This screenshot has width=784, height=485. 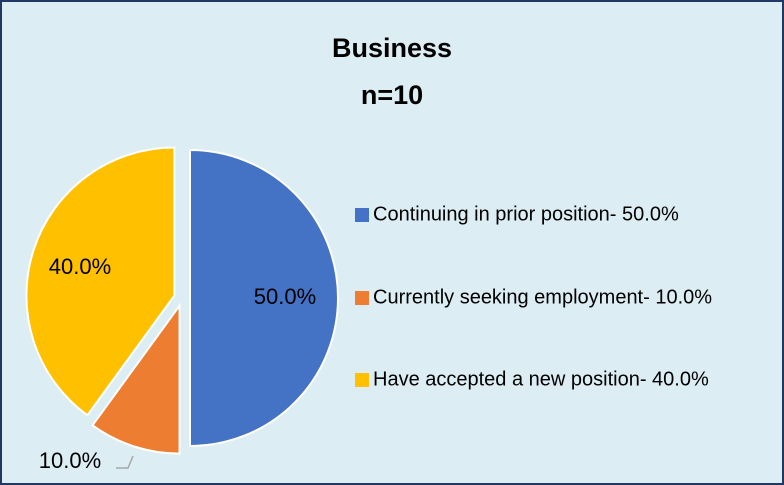 I want to click on data-label: 10.0%, so click(x=70, y=460).